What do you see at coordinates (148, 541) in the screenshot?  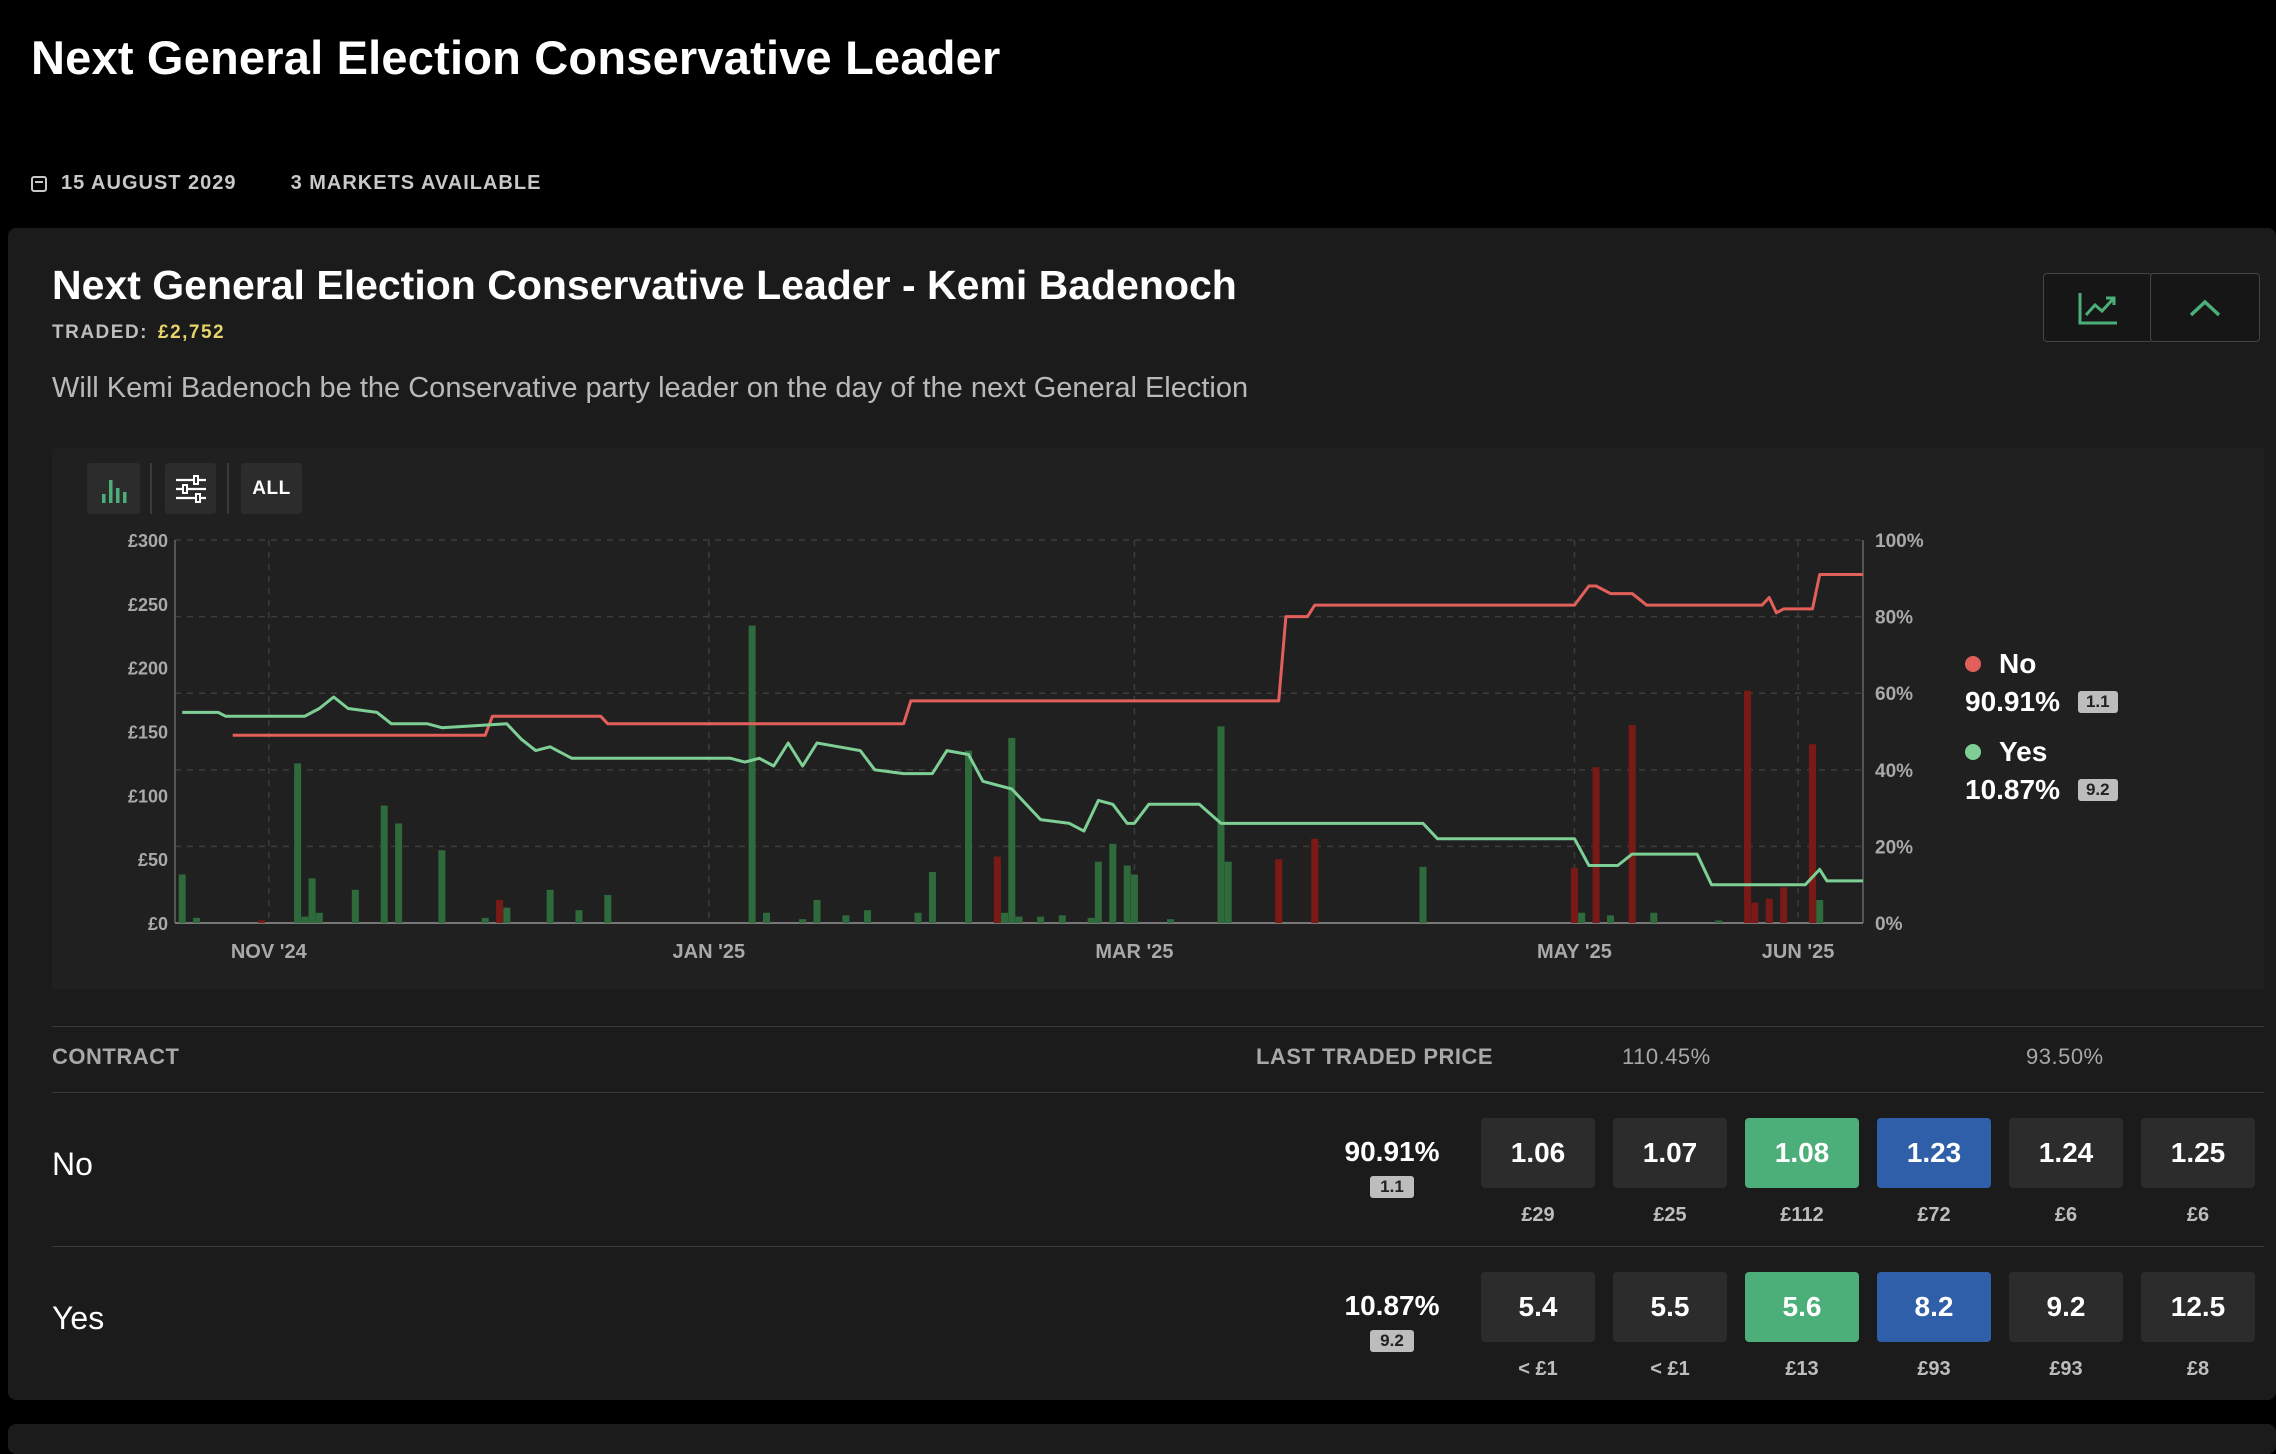 I see `y-left-tick-label: £300` at bounding box center [148, 541].